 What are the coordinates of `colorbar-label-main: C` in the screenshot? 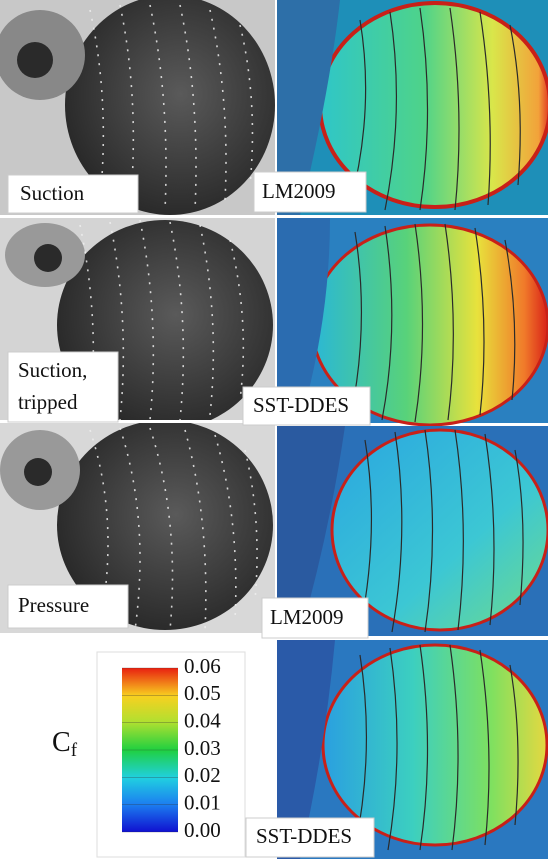 It's located at (61, 742).